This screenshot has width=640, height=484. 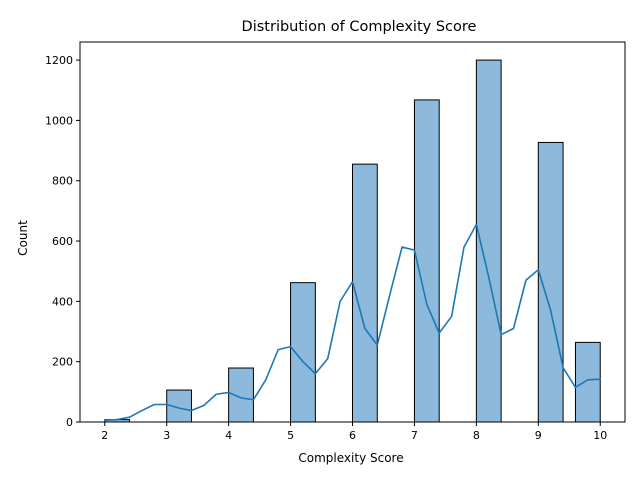 What do you see at coordinates (59, 60) in the screenshot?
I see `y-tick-label: 1200` at bounding box center [59, 60].